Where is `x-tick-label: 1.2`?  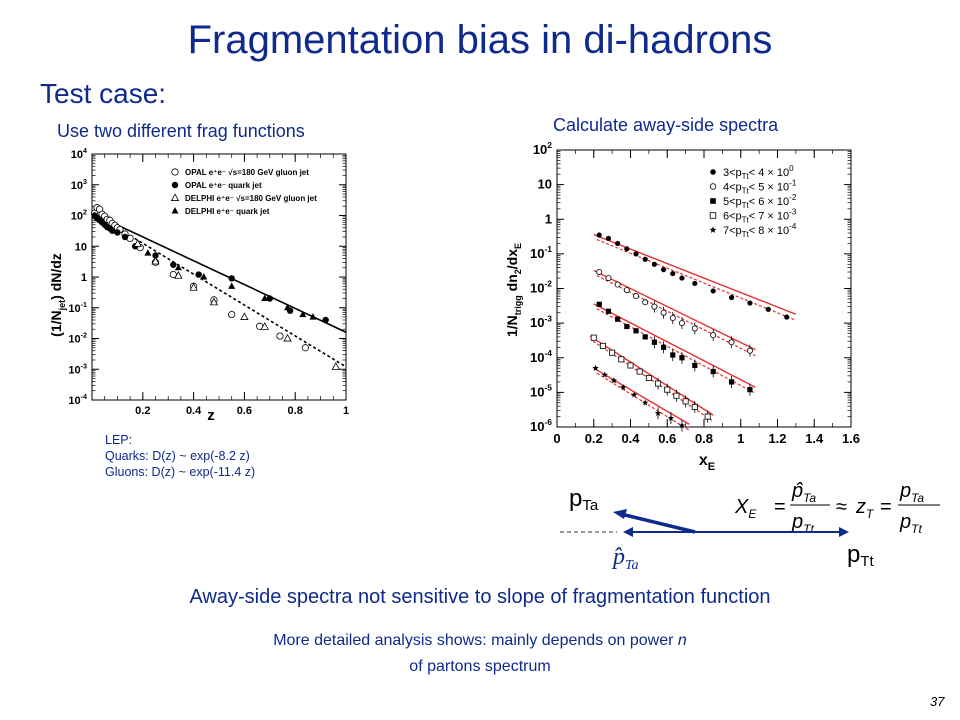 x-tick-label: 1.2 is located at coordinates (777, 438).